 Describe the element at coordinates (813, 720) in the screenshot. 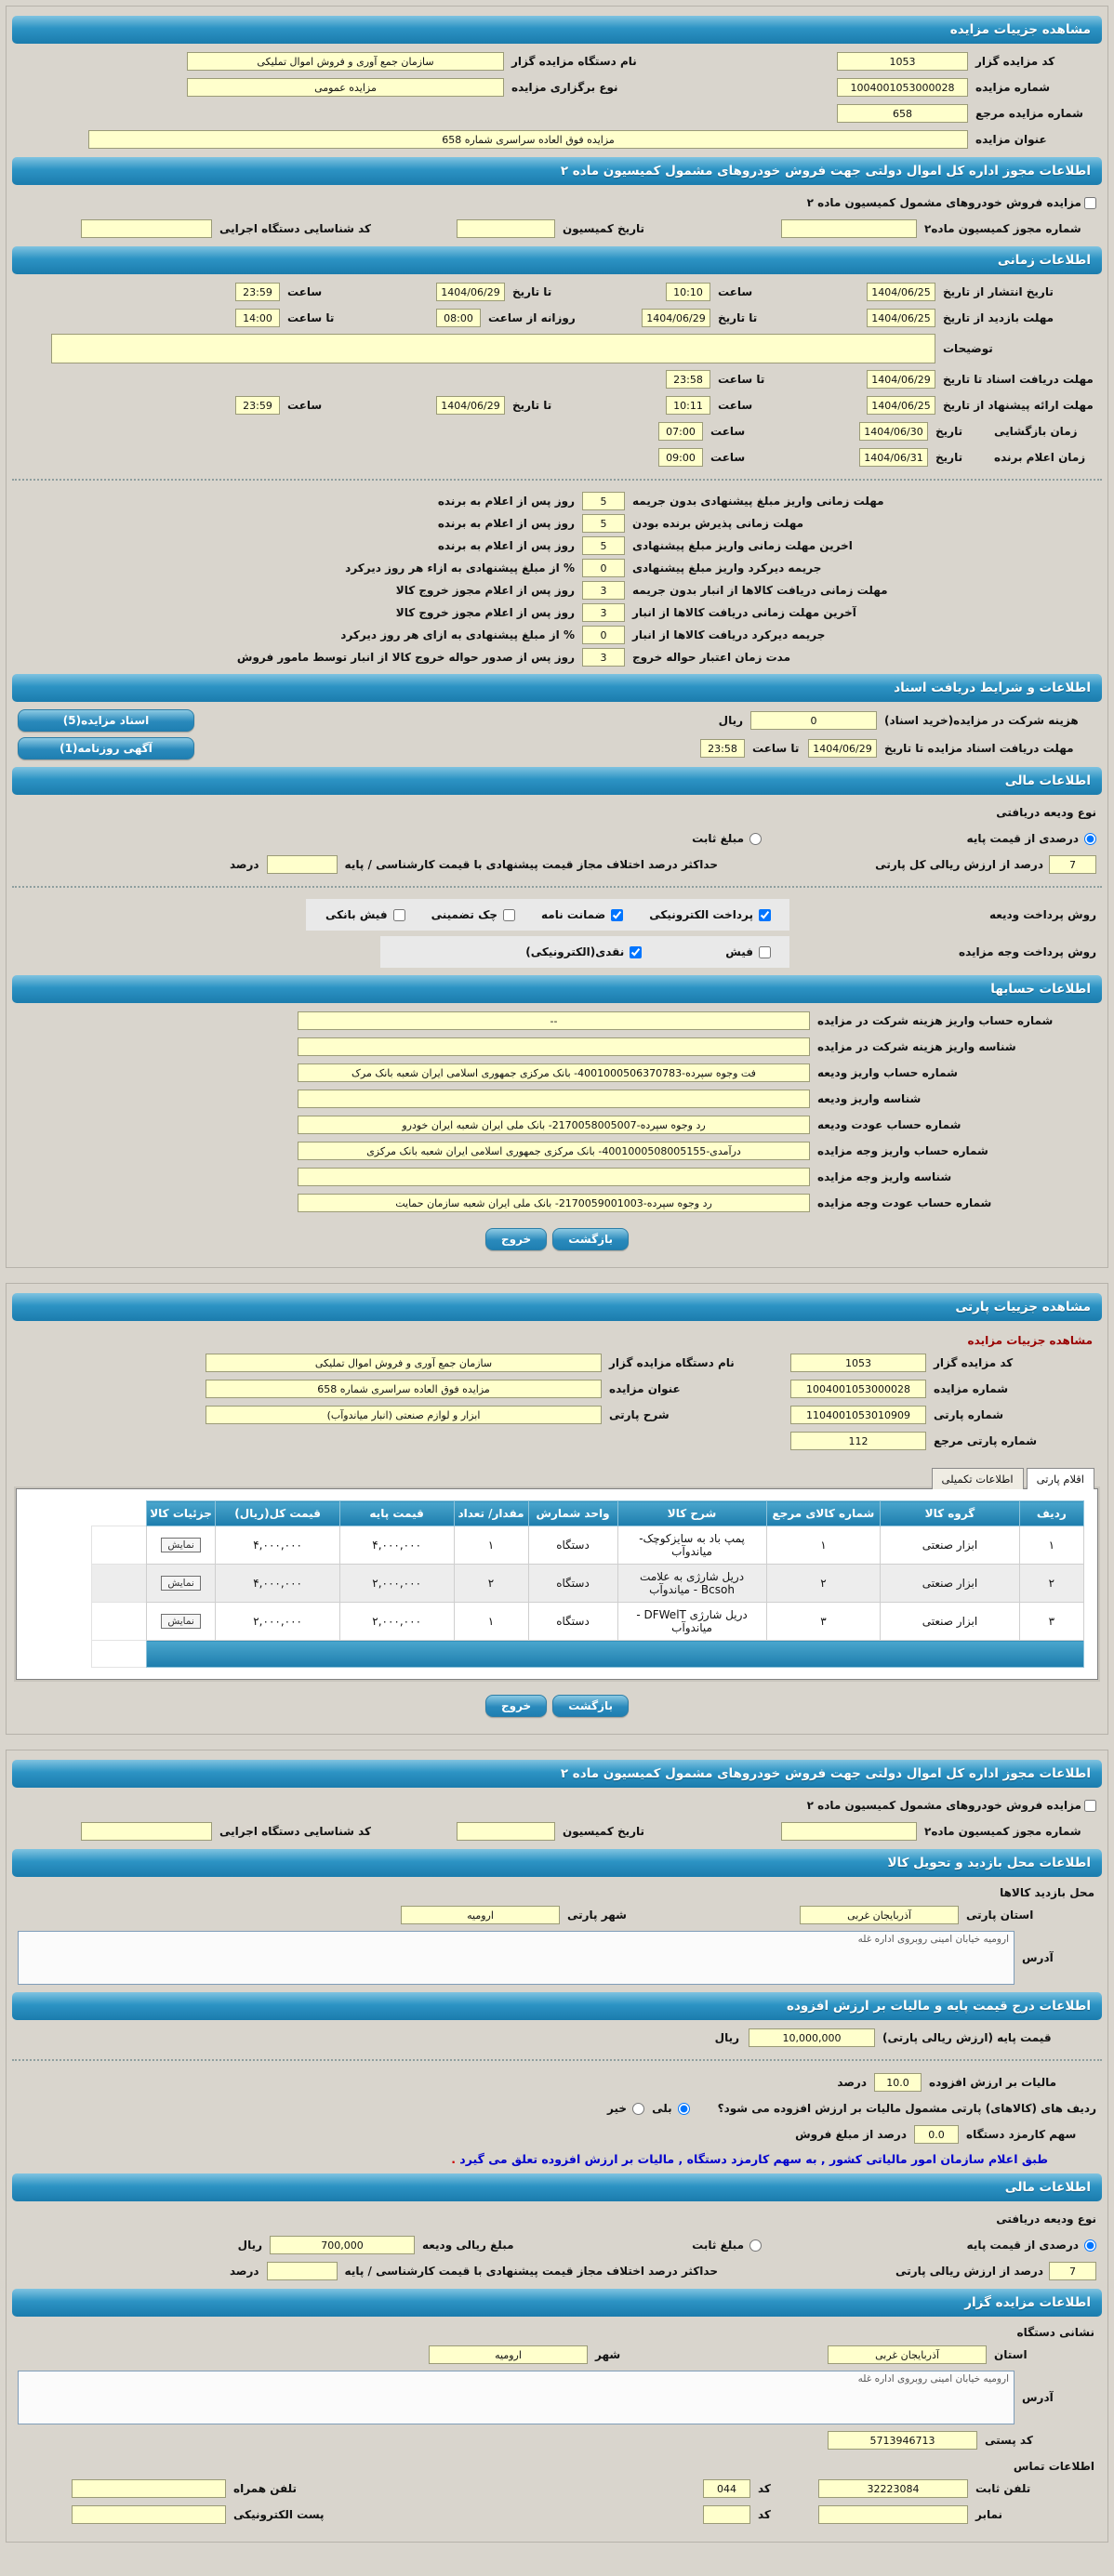

I see `doc-fee-field: 0` at that location.